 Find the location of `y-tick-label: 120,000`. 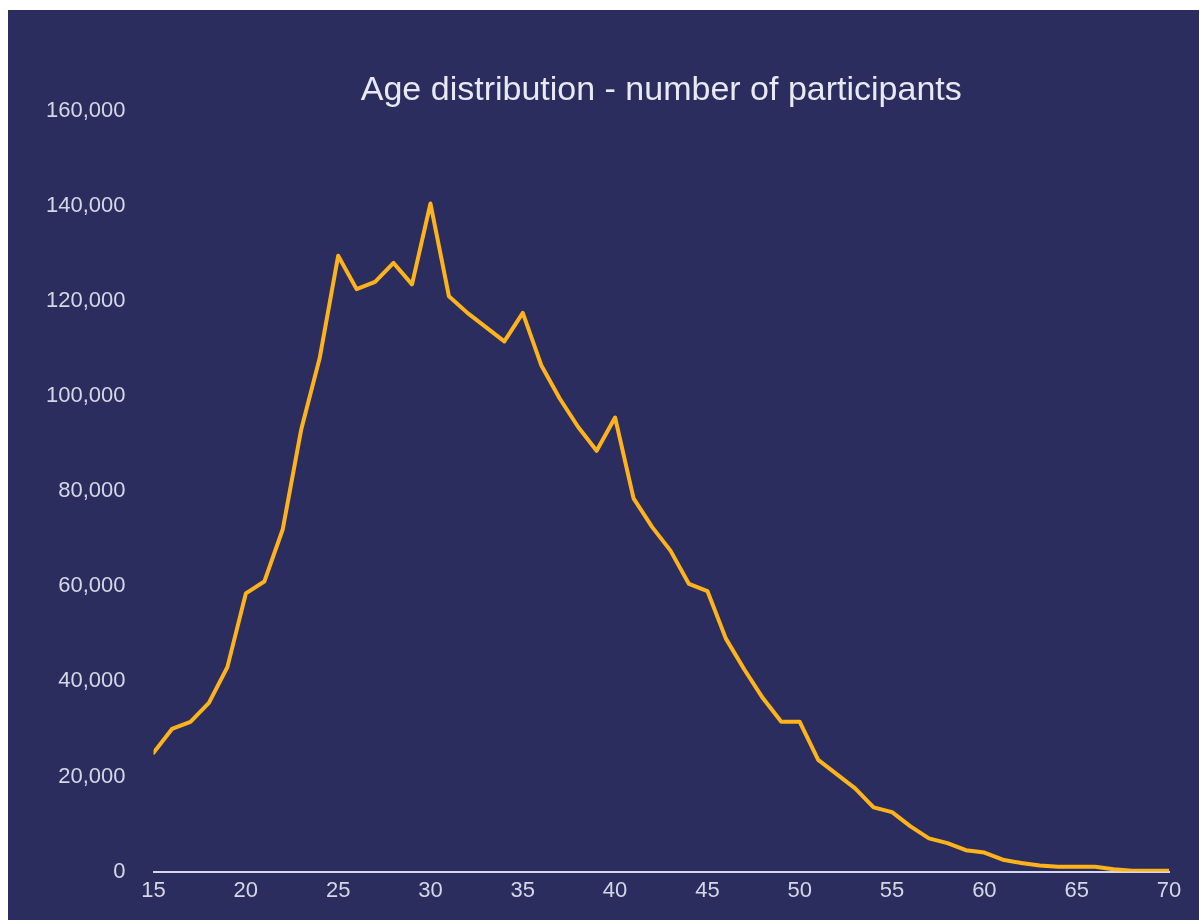

y-tick-label: 120,000 is located at coordinates (85, 300).